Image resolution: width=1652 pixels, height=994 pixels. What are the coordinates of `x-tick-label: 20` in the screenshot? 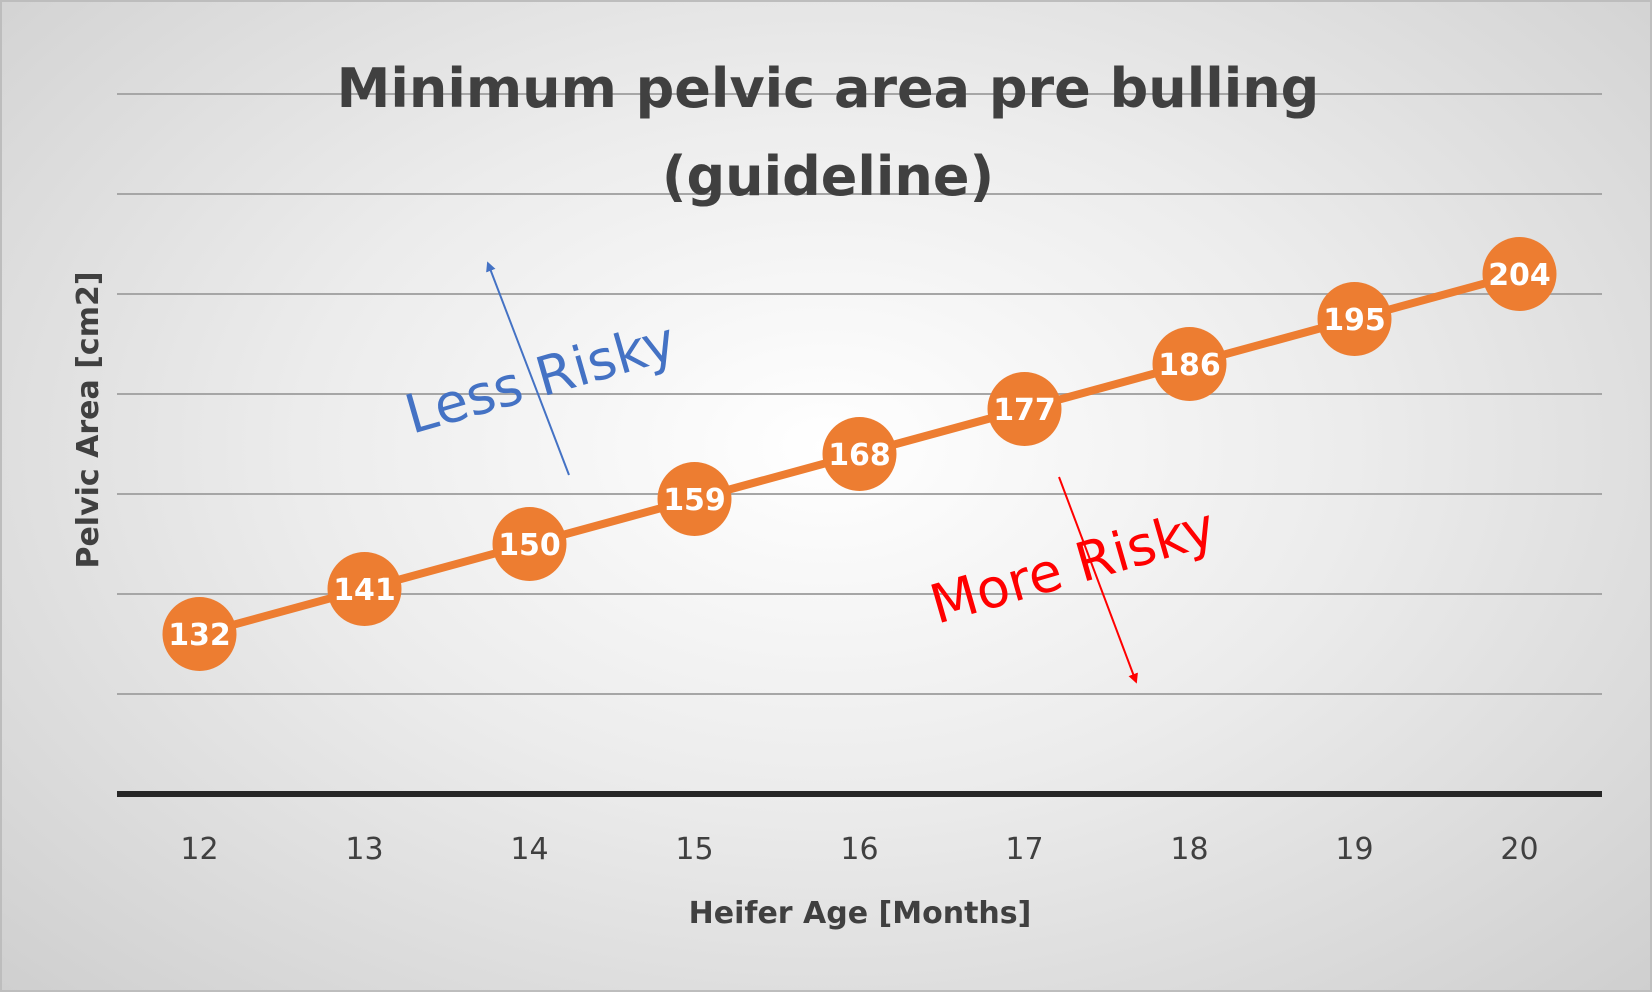 It's located at (1519, 849).